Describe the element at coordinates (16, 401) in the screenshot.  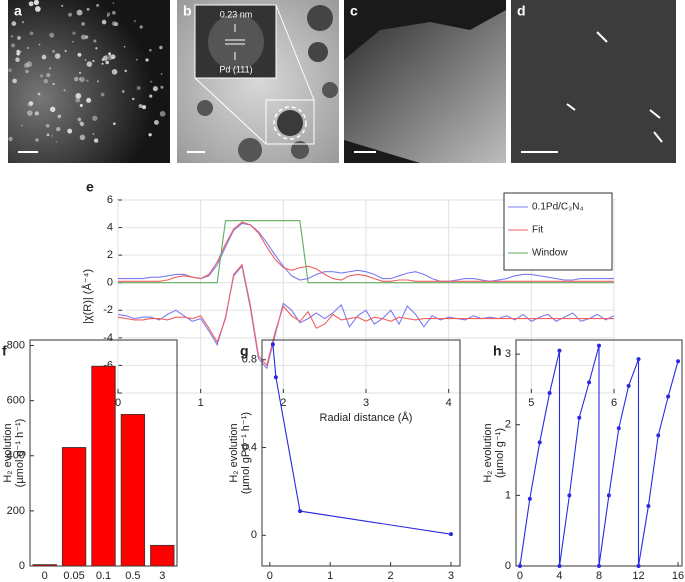
I see `y-tick-label: 600` at that location.